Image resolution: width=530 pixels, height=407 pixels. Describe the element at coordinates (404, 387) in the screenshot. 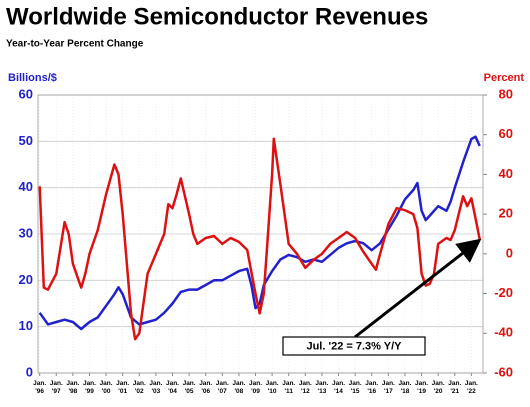

I see `x-tick-label: Jan. '18` at that location.